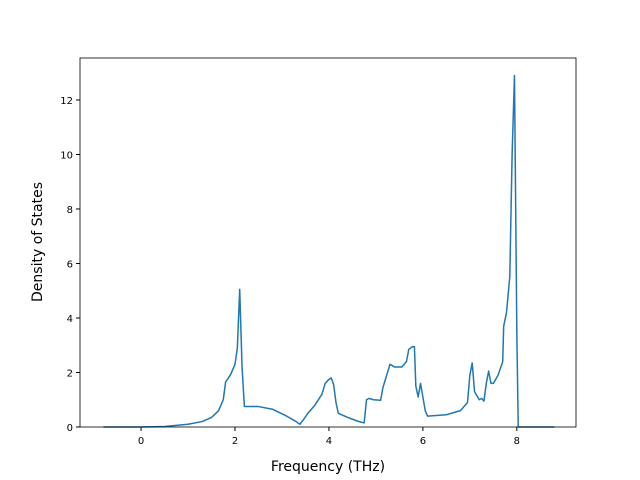 The image size is (640, 480). I want to click on y-tick-label: 0, so click(70, 428).